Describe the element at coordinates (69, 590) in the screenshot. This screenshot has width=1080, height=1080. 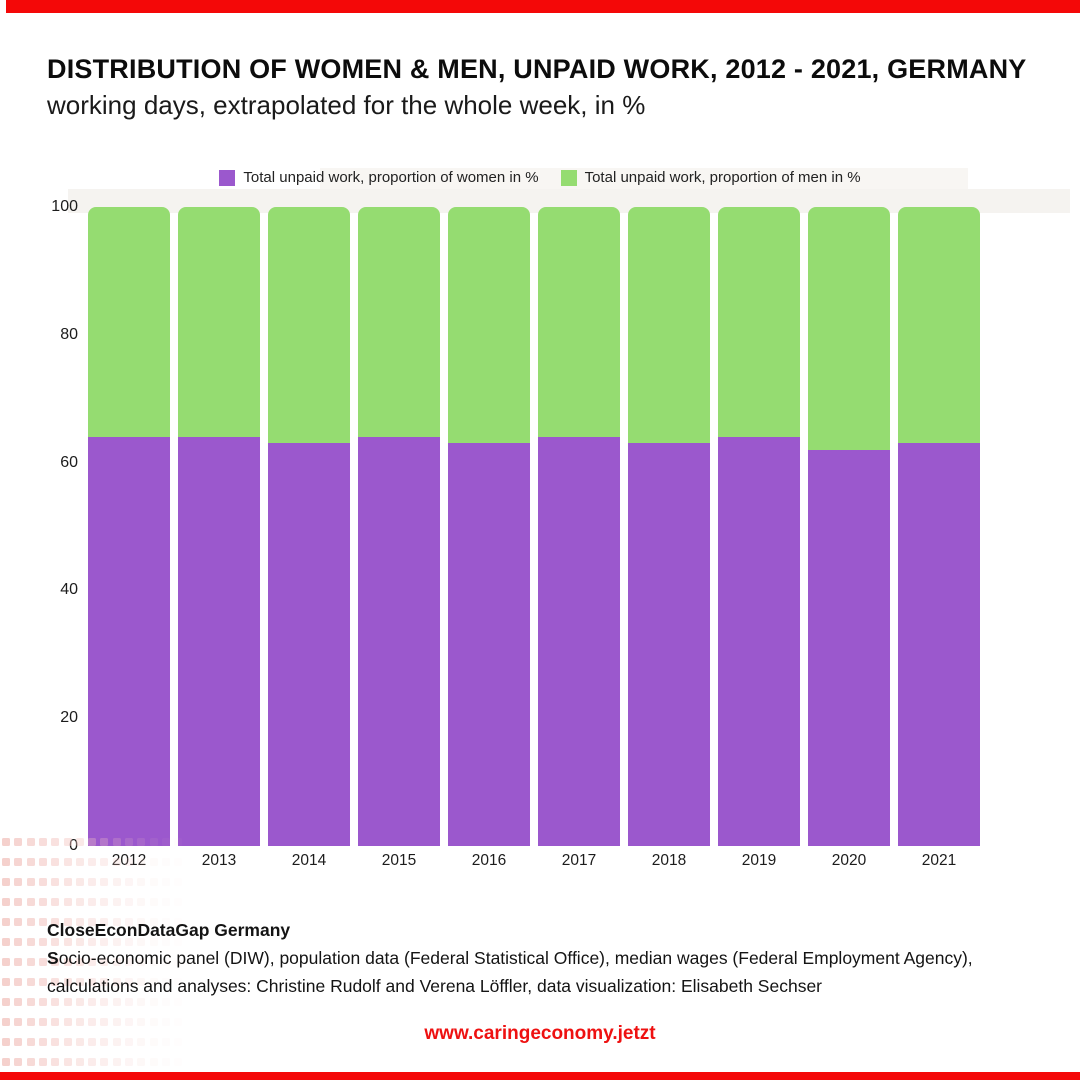
I see `y-tick-label-40: 40` at that location.